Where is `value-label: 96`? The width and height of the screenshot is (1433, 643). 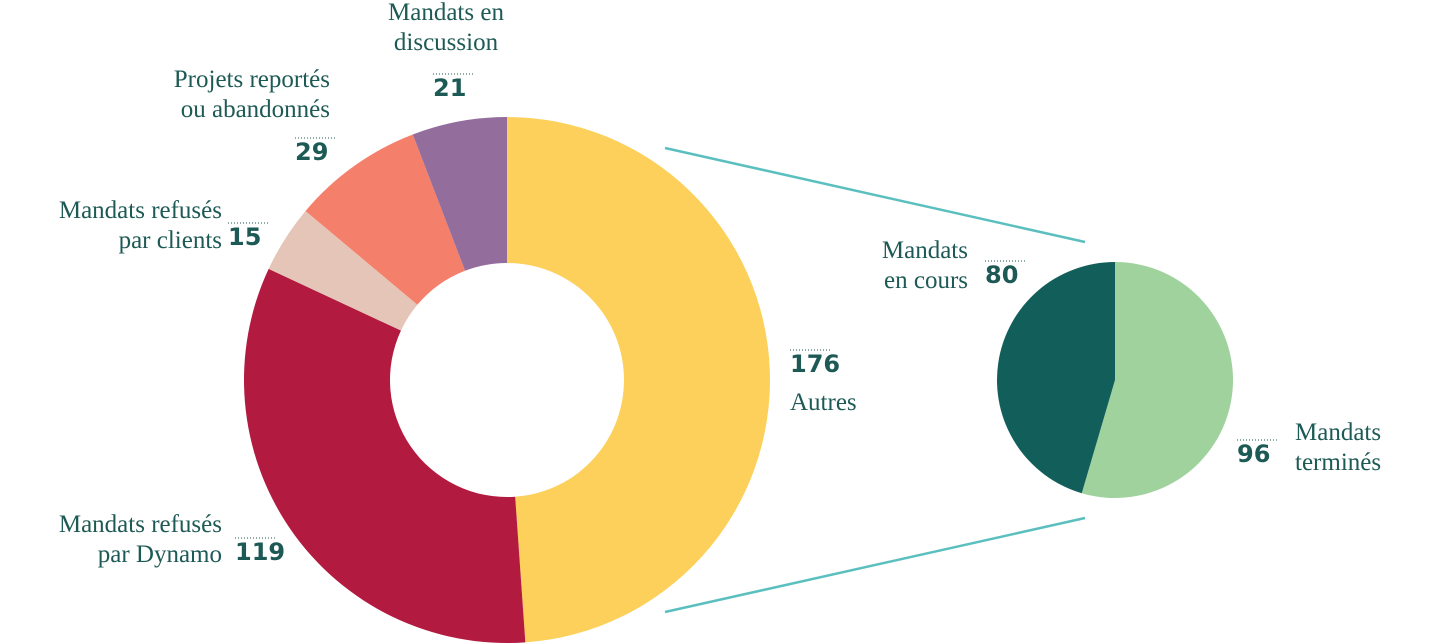
value-label: 96 is located at coordinates (1253, 454).